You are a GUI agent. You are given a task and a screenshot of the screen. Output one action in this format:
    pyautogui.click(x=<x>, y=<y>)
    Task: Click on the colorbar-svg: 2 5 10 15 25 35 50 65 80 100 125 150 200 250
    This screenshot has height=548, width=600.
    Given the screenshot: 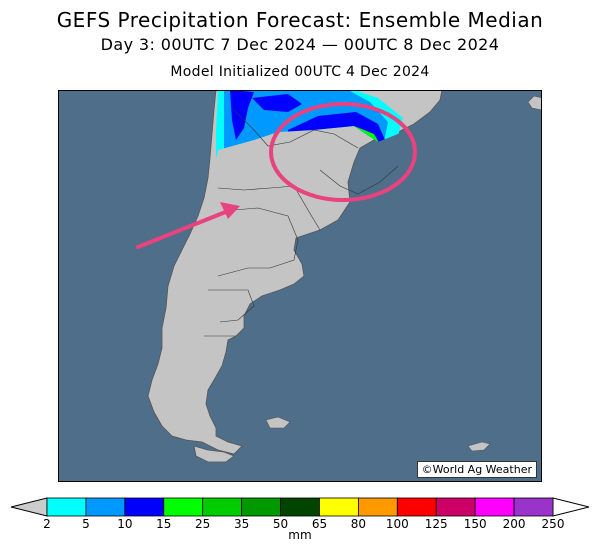 What is the action you would take?
    pyautogui.click(x=300, y=514)
    